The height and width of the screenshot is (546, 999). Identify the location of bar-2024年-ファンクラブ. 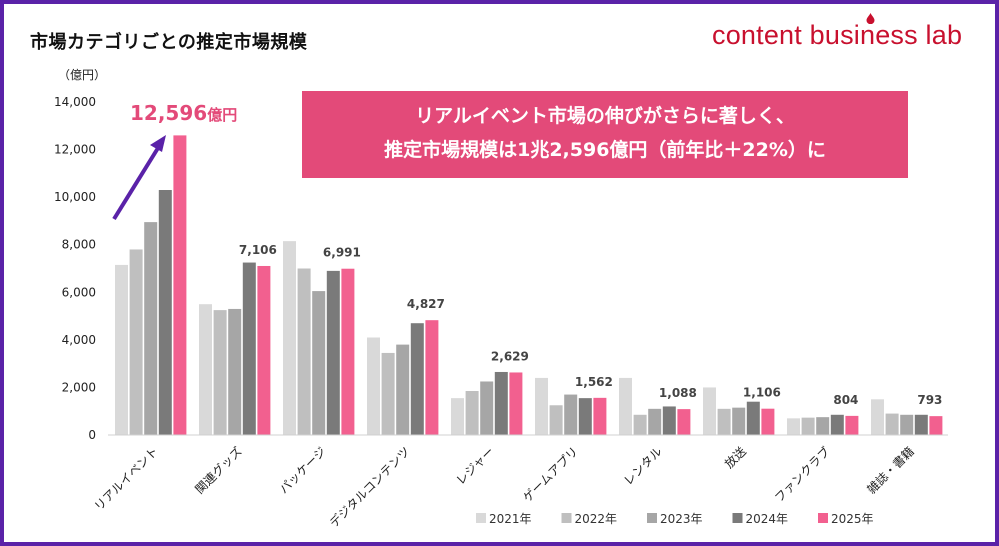
(837, 424).